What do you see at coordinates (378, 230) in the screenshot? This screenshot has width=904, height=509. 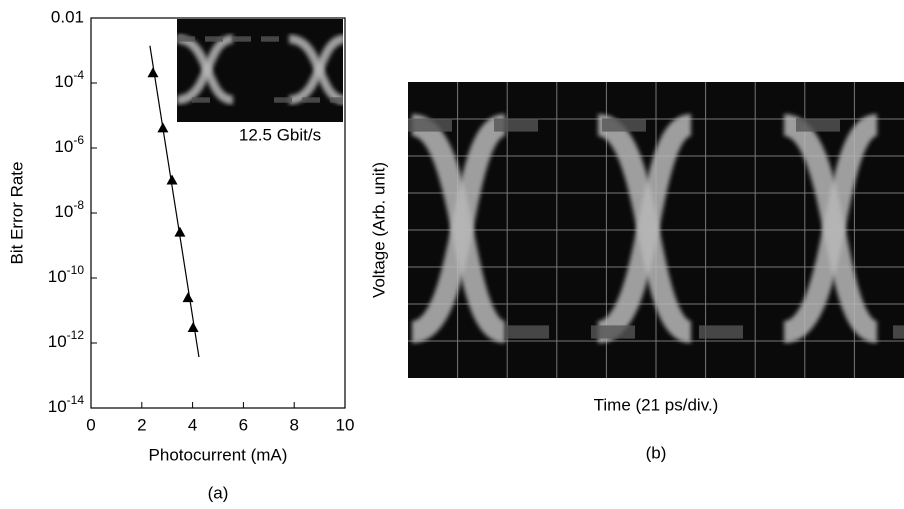 I see `y-axis-label: Voltage (Arb. unit)` at bounding box center [378, 230].